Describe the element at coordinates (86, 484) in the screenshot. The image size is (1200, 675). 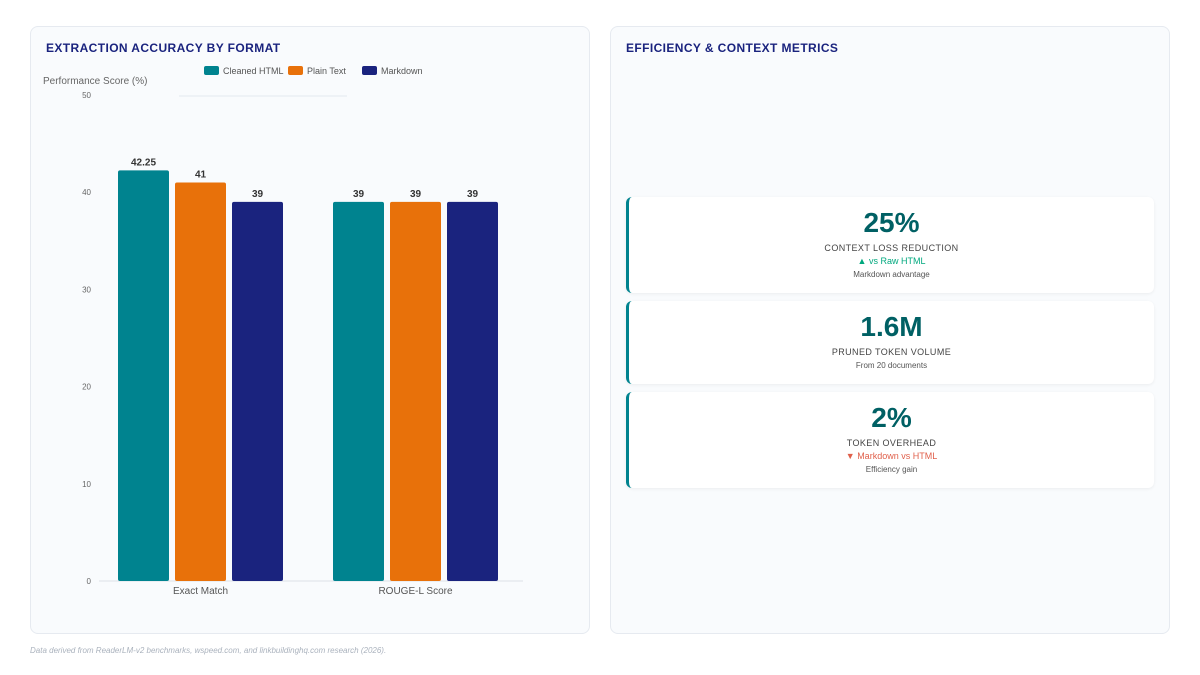
I see `y-tick-label: 10` at that location.